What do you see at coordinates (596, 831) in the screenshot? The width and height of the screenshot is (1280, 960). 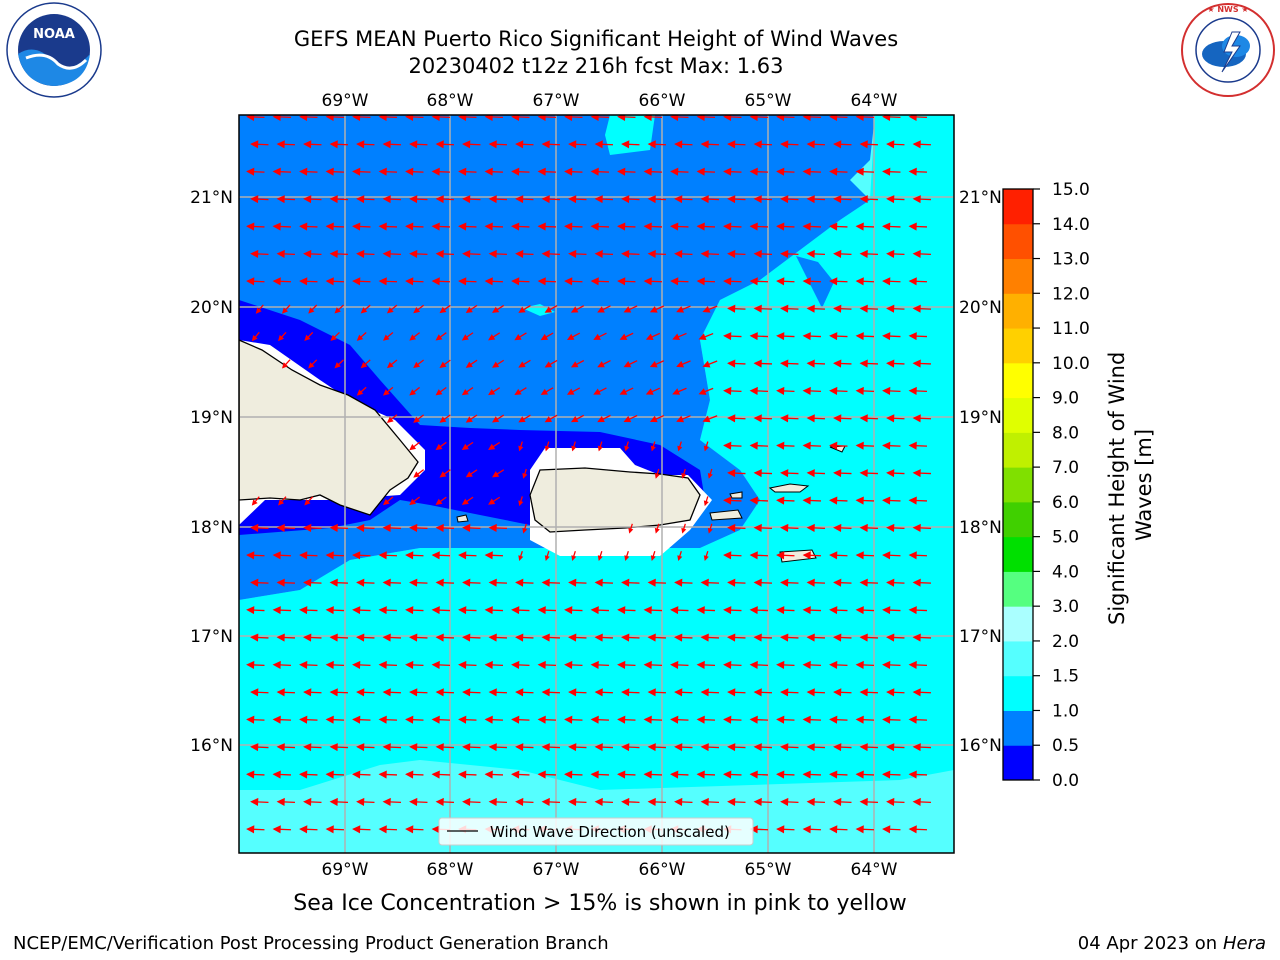 I see `map-legend: Wind Wave Direction (unscaled)` at bounding box center [596, 831].